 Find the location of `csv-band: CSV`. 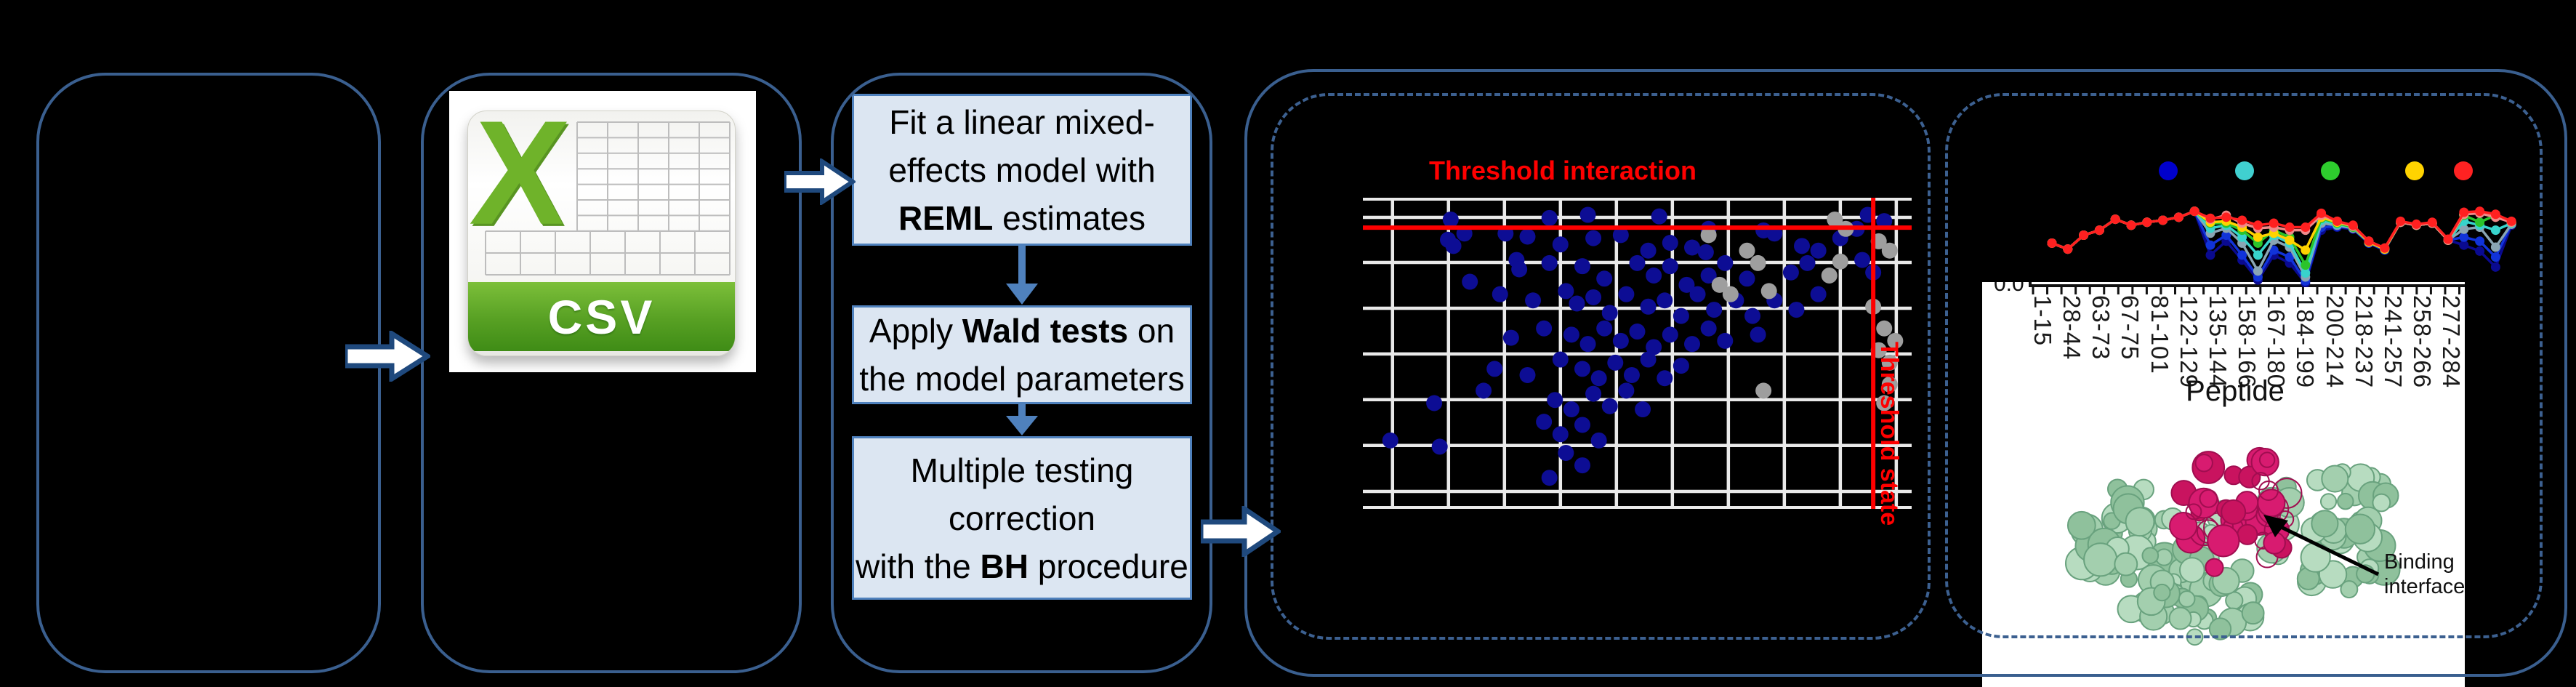

csv-band: CSV is located at coordinates (601, 316).